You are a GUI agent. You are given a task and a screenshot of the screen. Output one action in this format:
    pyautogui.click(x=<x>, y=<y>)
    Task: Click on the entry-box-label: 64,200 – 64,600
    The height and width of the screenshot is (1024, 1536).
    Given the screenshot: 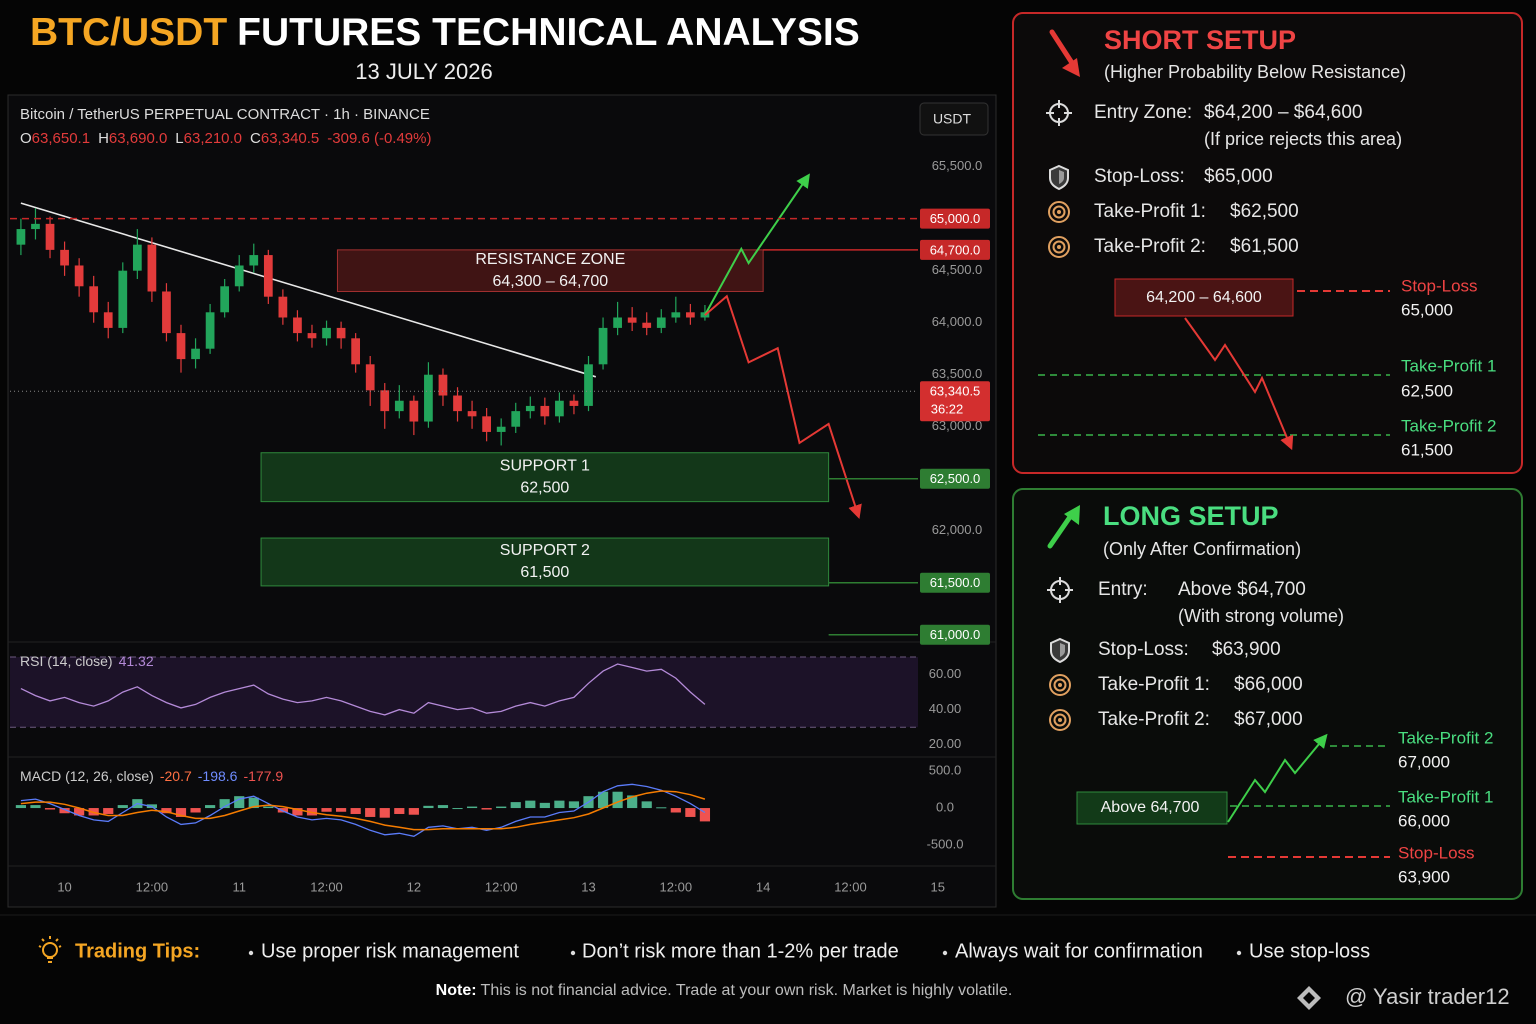 What is the action you would take?
    pyautogui.click(x=1204, y=297)
    